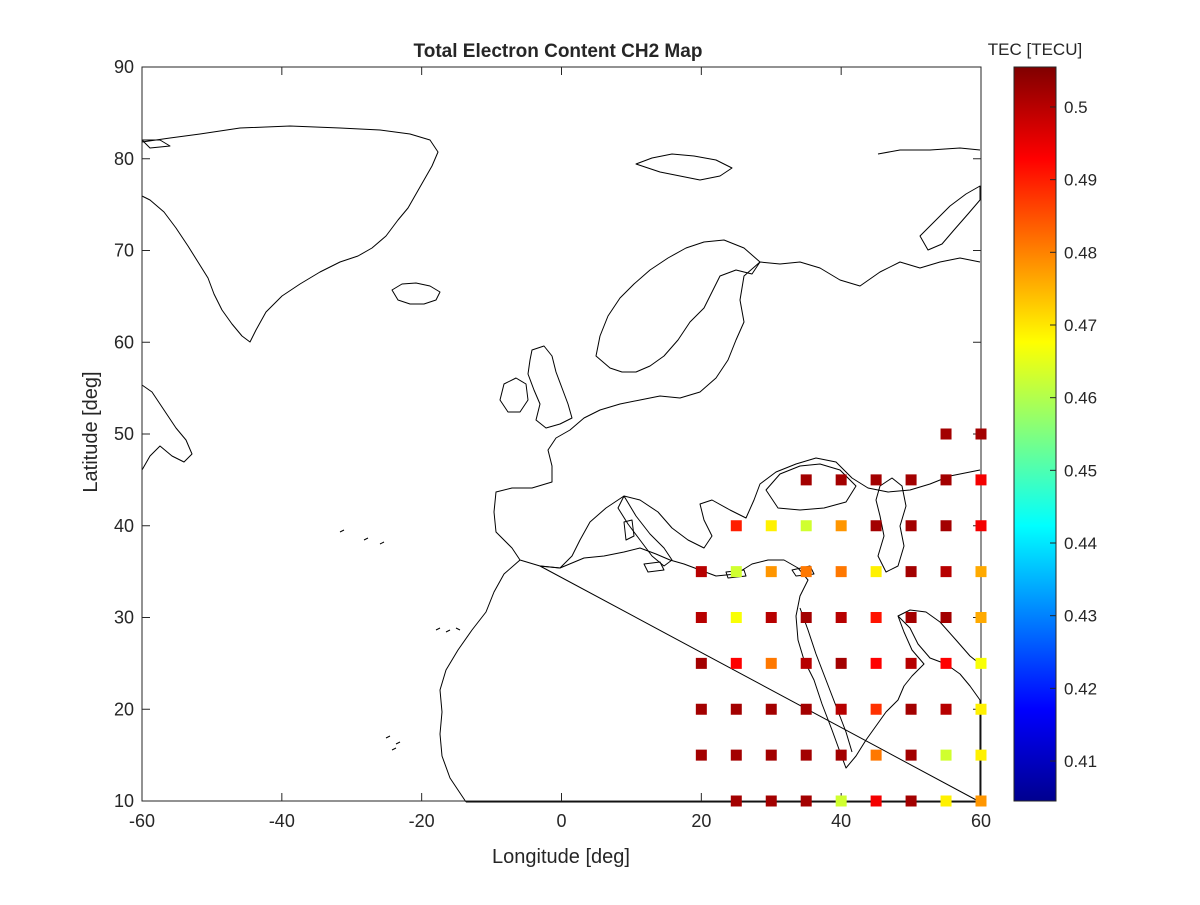 The width and height of the screenshot is (1200, 905). Describe the element at coordinates (1080, 180) in the screenshot. I see `colorbar-tick-label: 0.49` at that location.